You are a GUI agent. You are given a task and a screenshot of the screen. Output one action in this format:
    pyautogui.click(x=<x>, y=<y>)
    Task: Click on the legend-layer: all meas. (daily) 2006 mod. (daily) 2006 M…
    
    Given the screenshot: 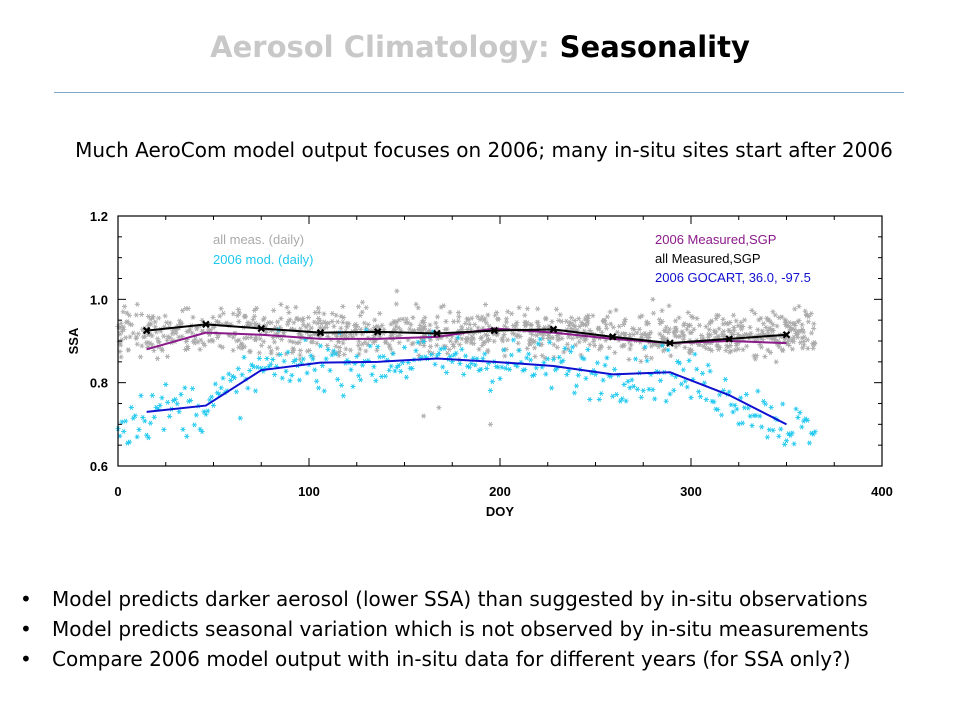 What is the action you would take?
    pyautogui.click(x=512, y=258)
    